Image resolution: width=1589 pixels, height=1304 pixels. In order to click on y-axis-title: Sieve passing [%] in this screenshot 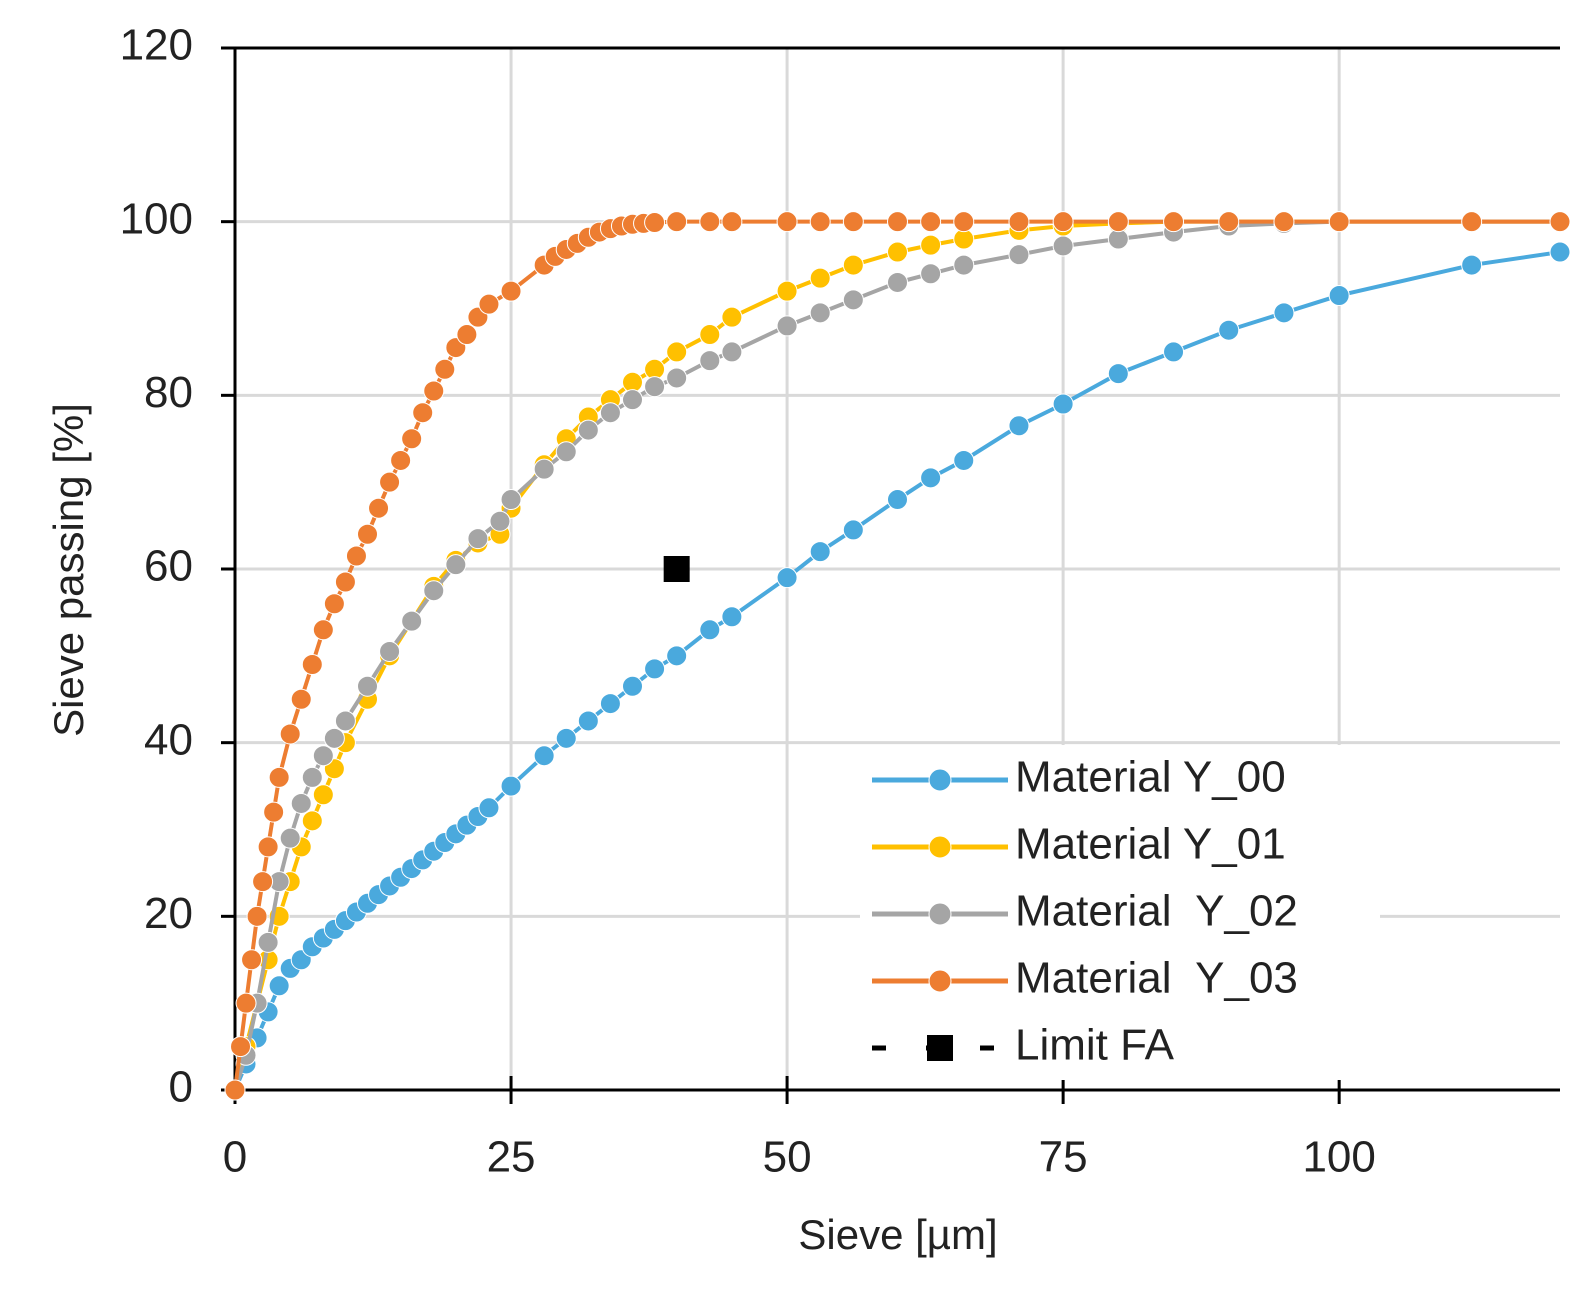, I will do `click(68, 570)`.